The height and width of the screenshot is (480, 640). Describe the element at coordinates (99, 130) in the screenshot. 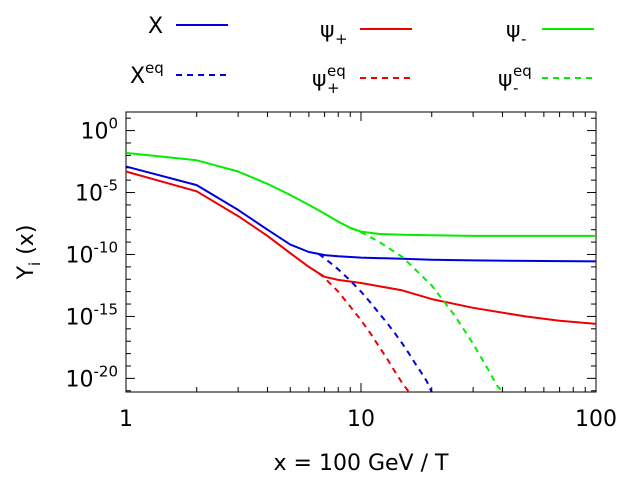

I see `y-tick-label: 10⁰` at that location.